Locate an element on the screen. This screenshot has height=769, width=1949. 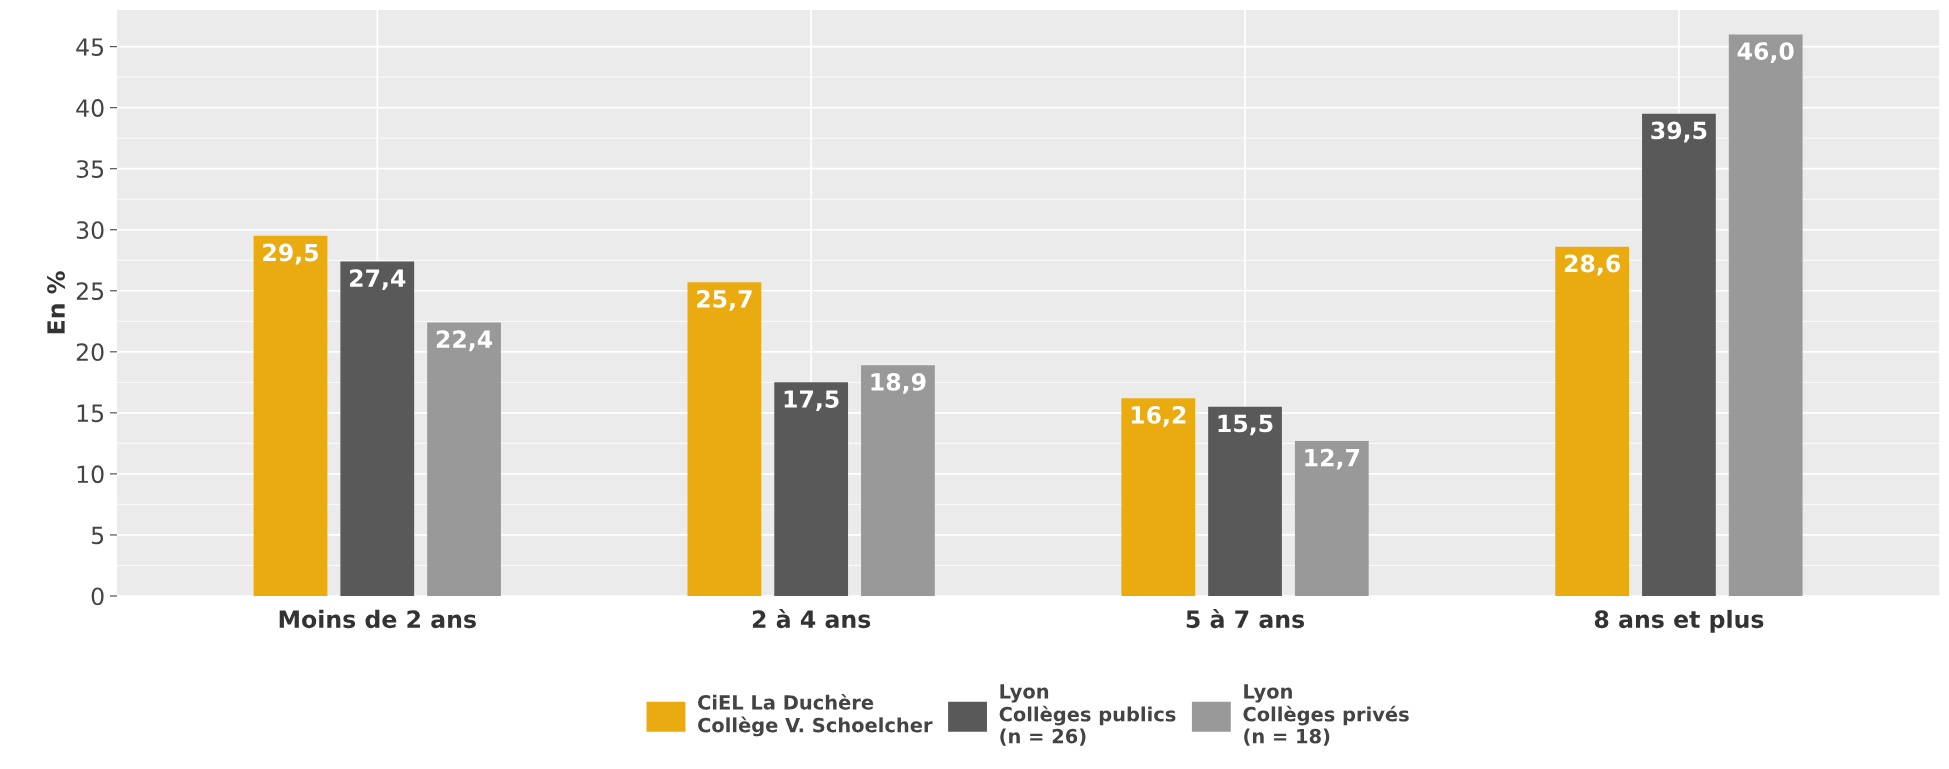
y-tick-label: 20 is located at coordinates (90, 352).